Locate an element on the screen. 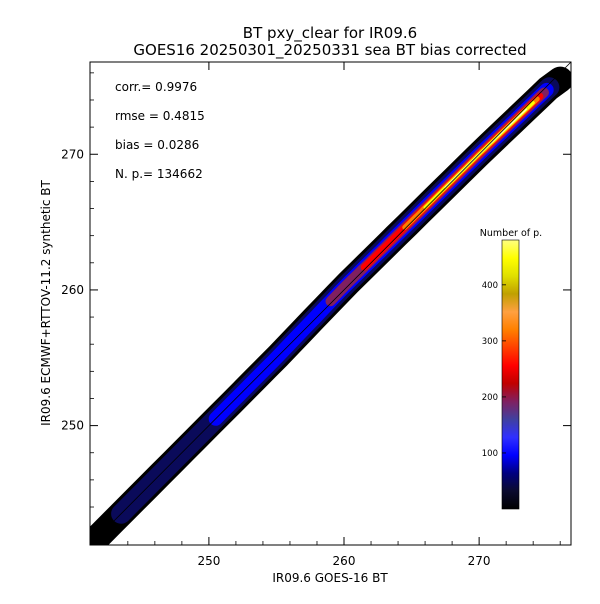 The width and height of the screenshot is (600, 604). y-tick-label: 270 is located at coordinates (72, 154).